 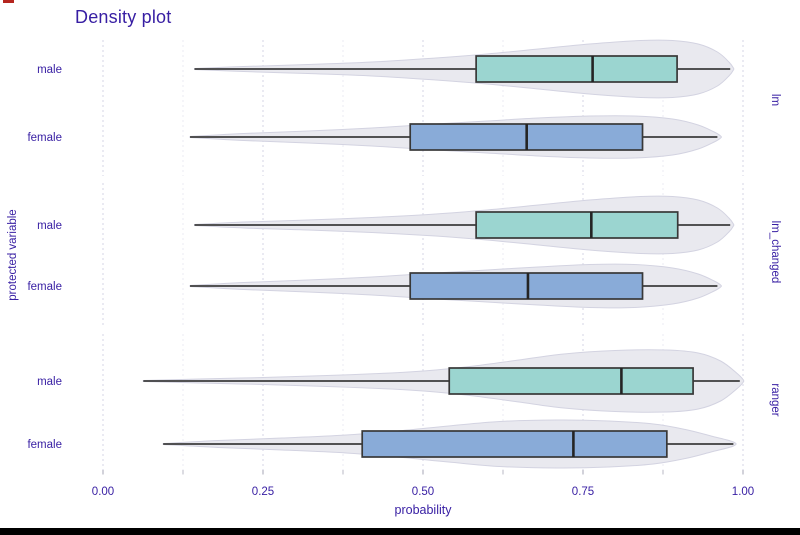 What do you see at coordinates (263, 492) in the screenshot?
I see `x-tick-label: 0.25` at bounding box center [263, 492].